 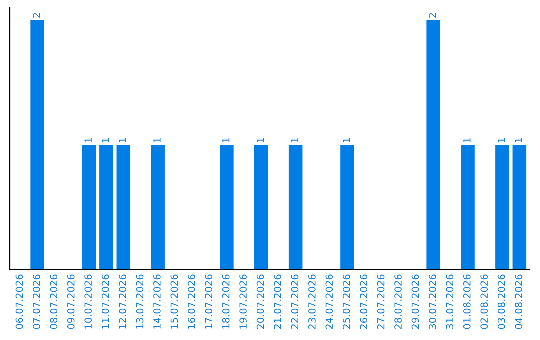 What do you see at coordinates (88, 301) in the screenshot?
I see `x-tick-label: 10.07.2026` at bounding box center [88, 301].